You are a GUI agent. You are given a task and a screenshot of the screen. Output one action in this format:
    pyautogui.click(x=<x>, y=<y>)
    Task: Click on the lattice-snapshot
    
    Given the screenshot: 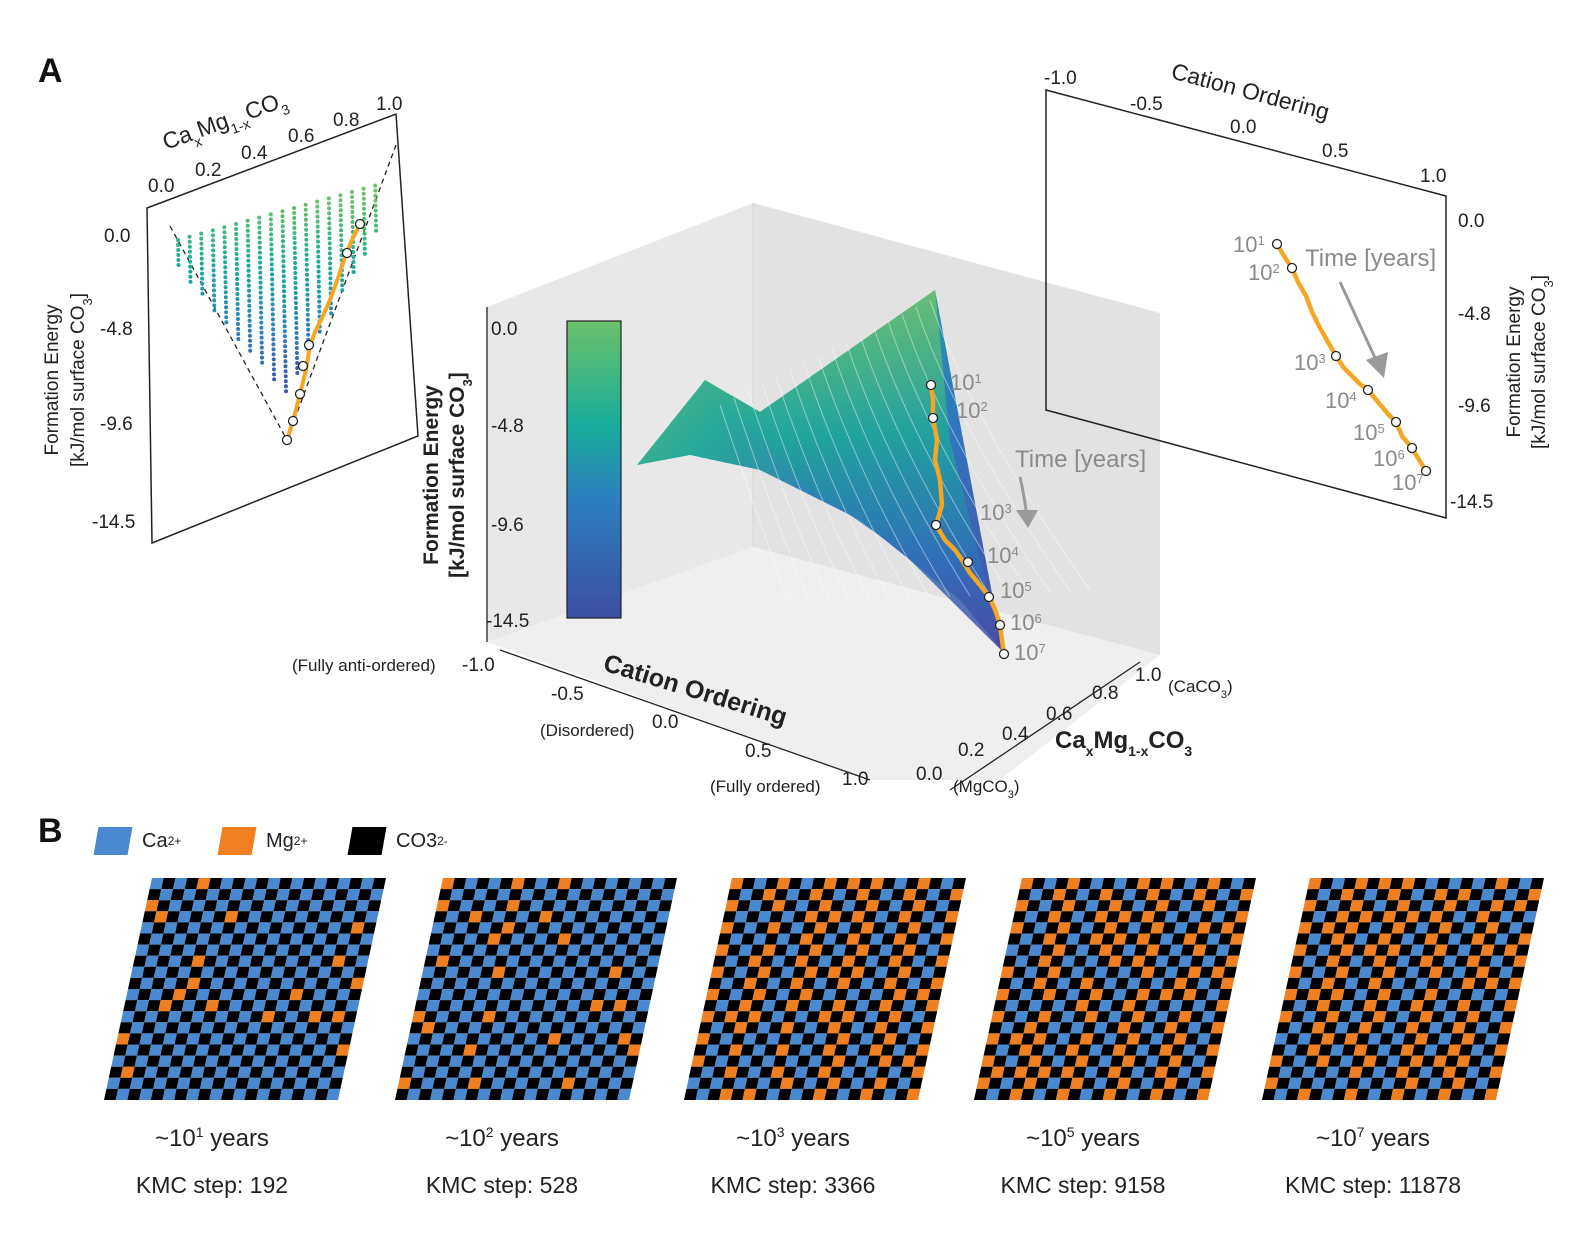 What is the action you would take?
    pyautogui.click(x=536, y=989)
    